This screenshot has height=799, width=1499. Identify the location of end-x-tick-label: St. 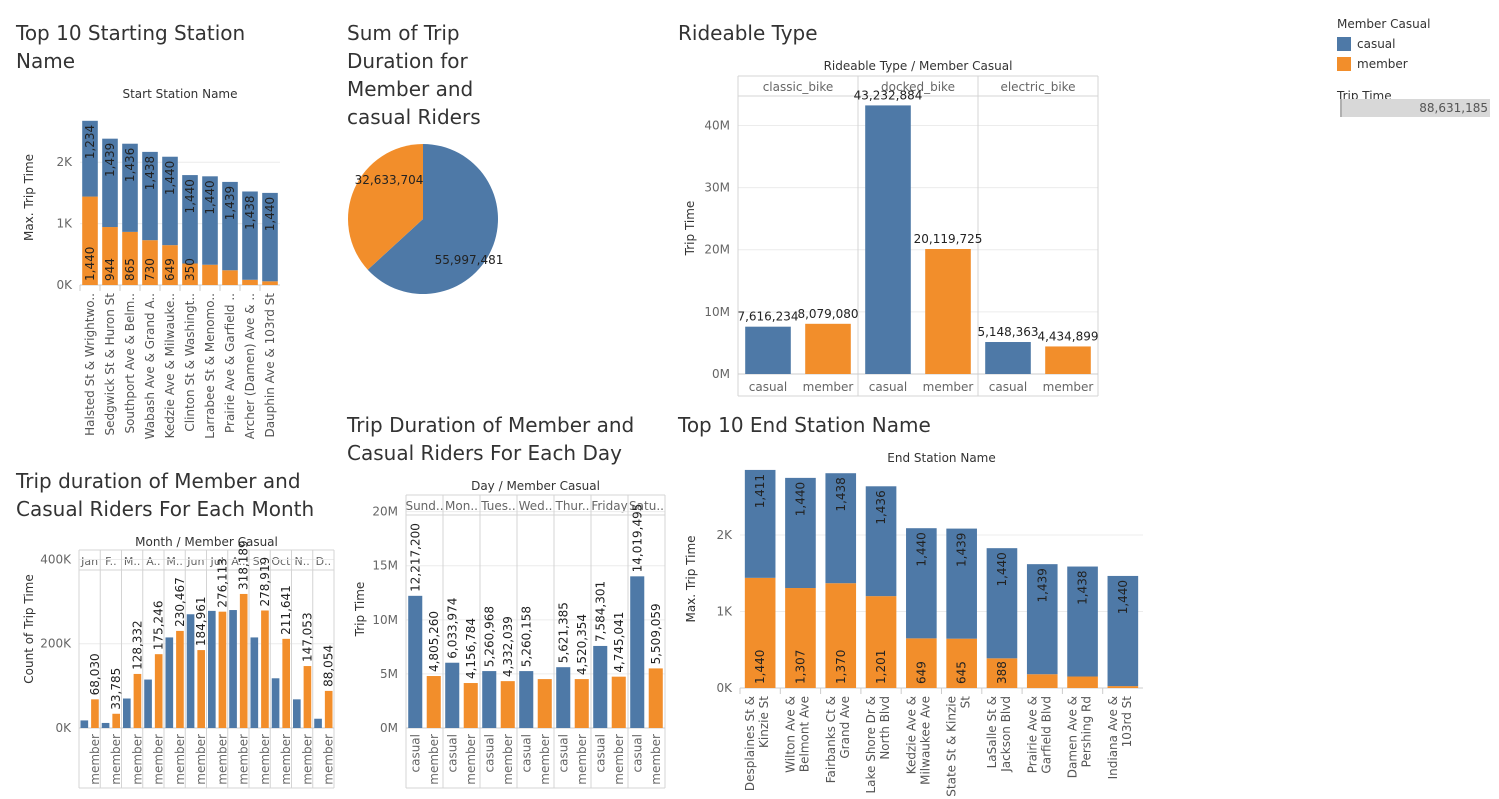
(966, 702).